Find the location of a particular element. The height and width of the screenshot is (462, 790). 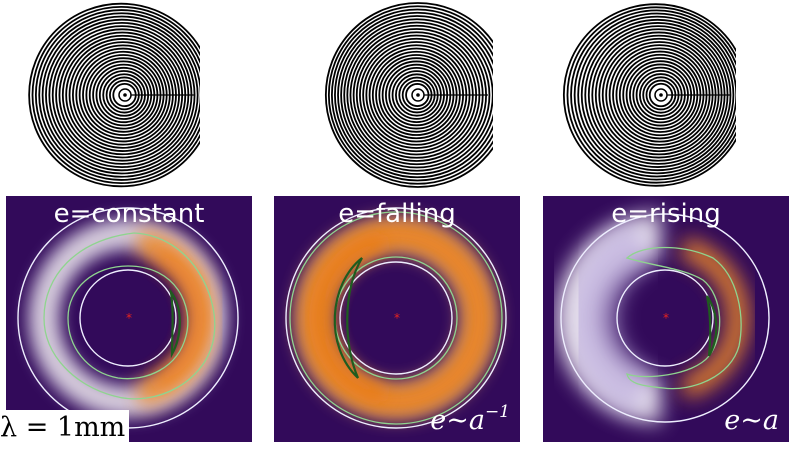

panel-title: e=rising is located at coordinates (666, 214).